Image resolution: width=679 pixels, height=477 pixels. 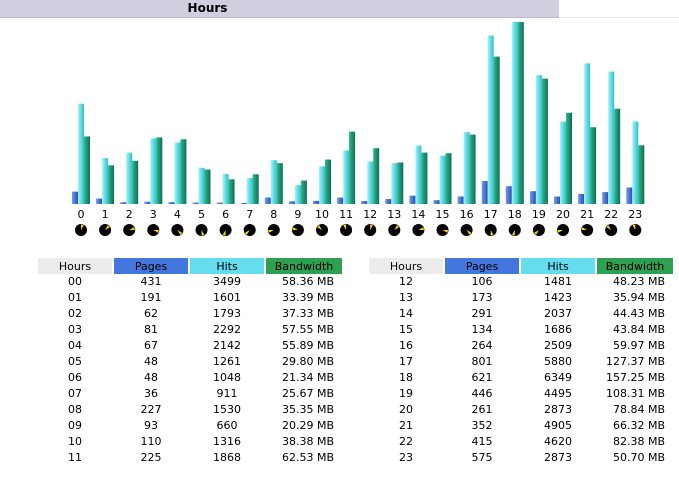 I want to click on cell-bandwidth: 57.55 MB, so click(x=307, y=329).